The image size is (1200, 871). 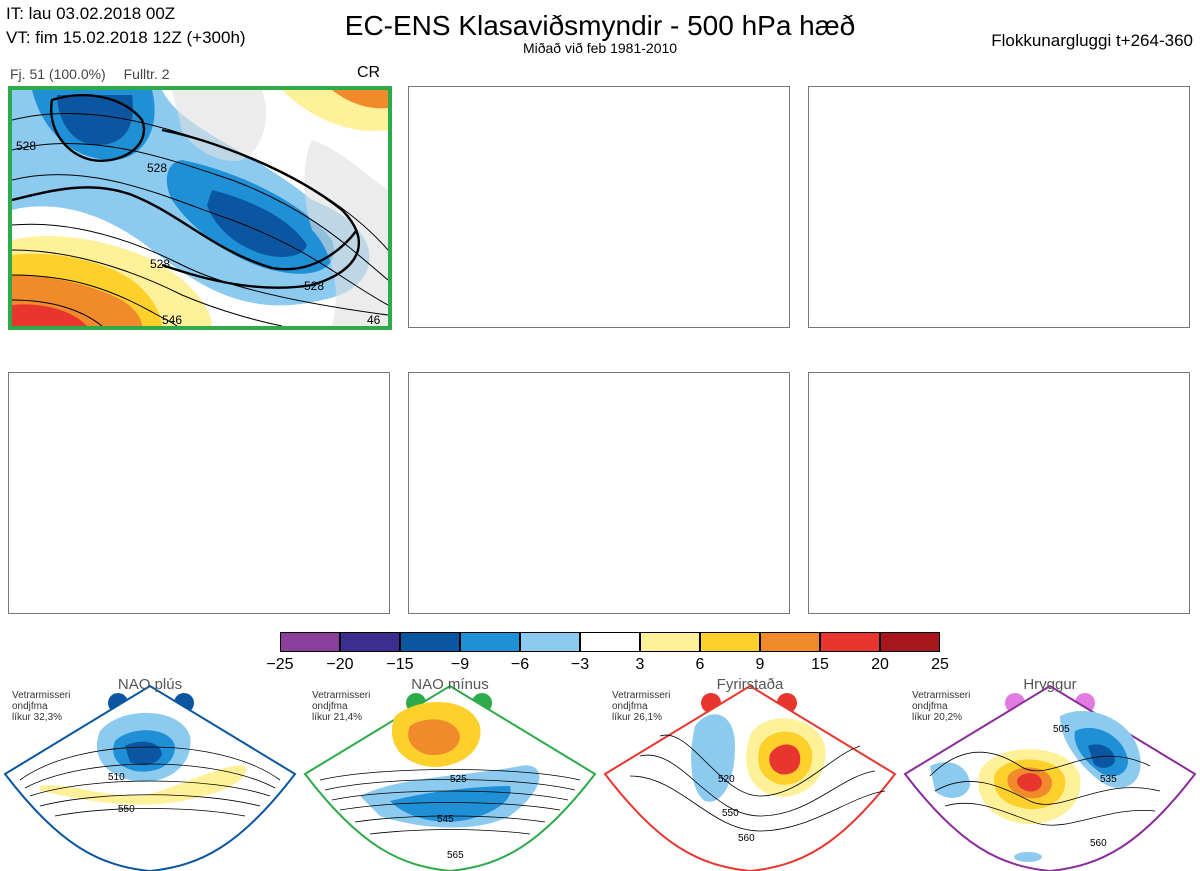 I want to click on colorbar-tick-label: −25, so click(x=280, y=664).